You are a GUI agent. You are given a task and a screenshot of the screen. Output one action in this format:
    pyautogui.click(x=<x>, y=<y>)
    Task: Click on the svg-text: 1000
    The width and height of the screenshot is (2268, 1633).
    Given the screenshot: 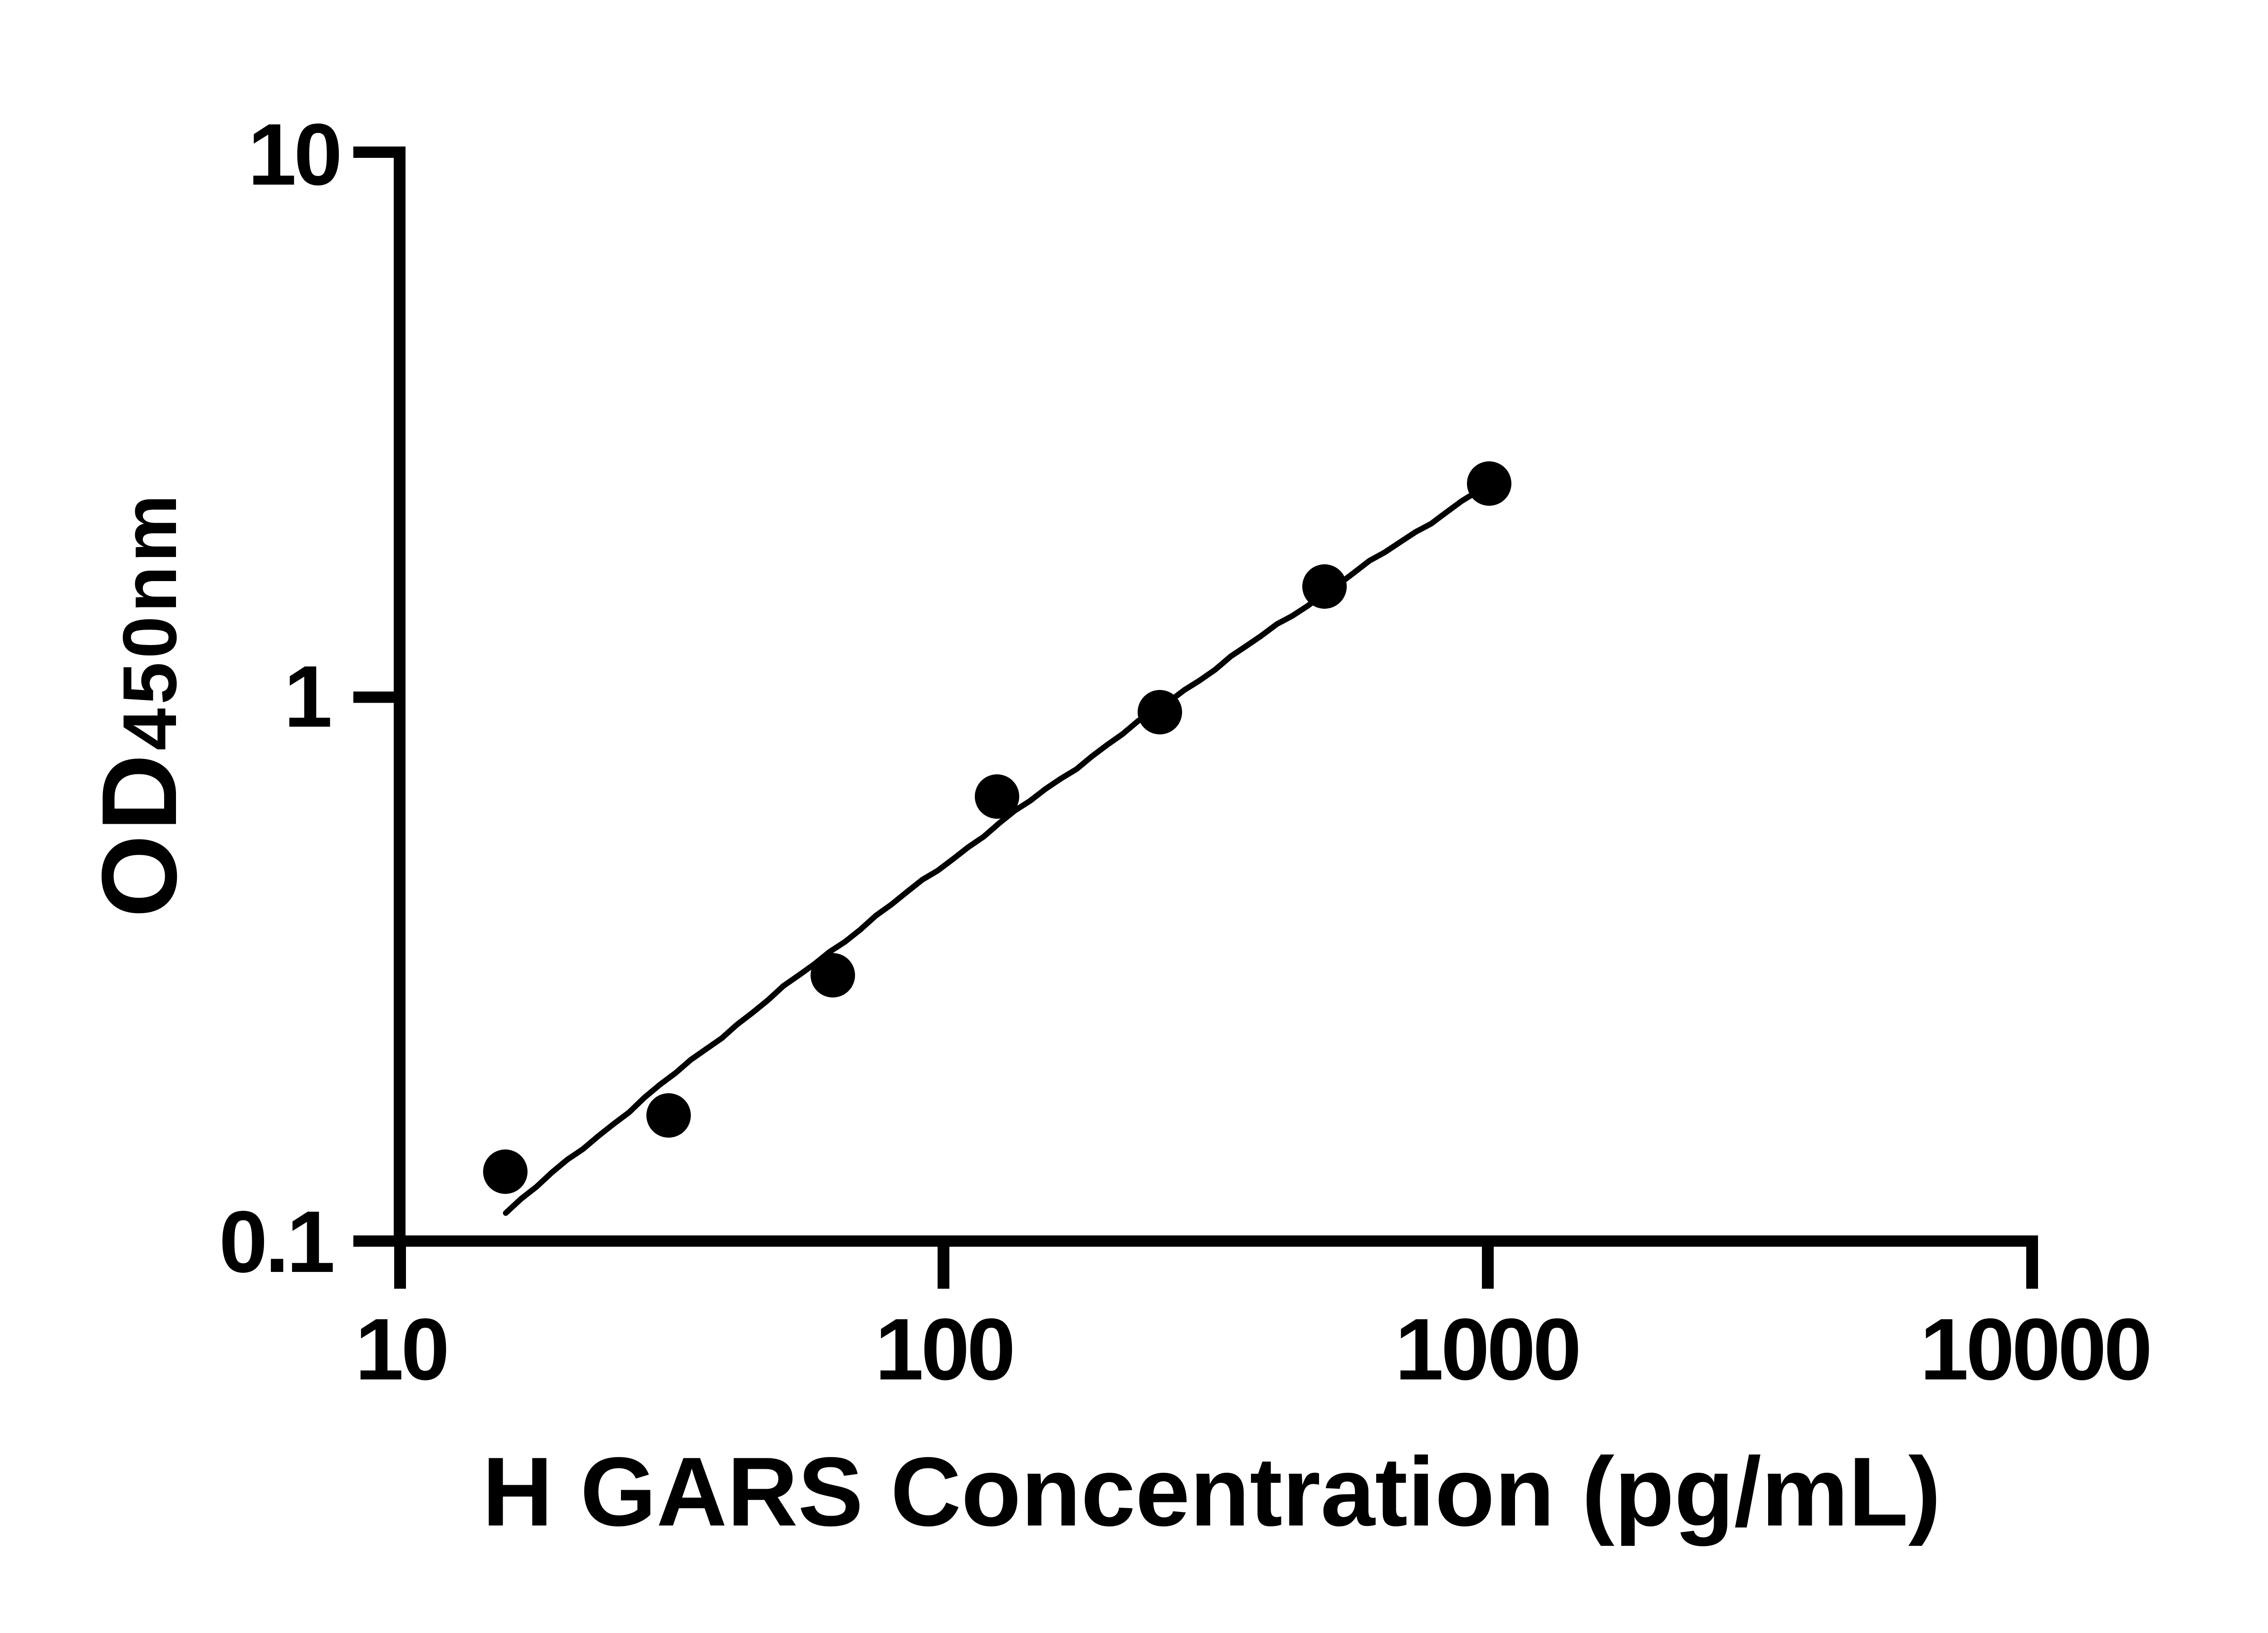 What is the action you would take?
    pyautogui.click(x=1487, y=1349)
    